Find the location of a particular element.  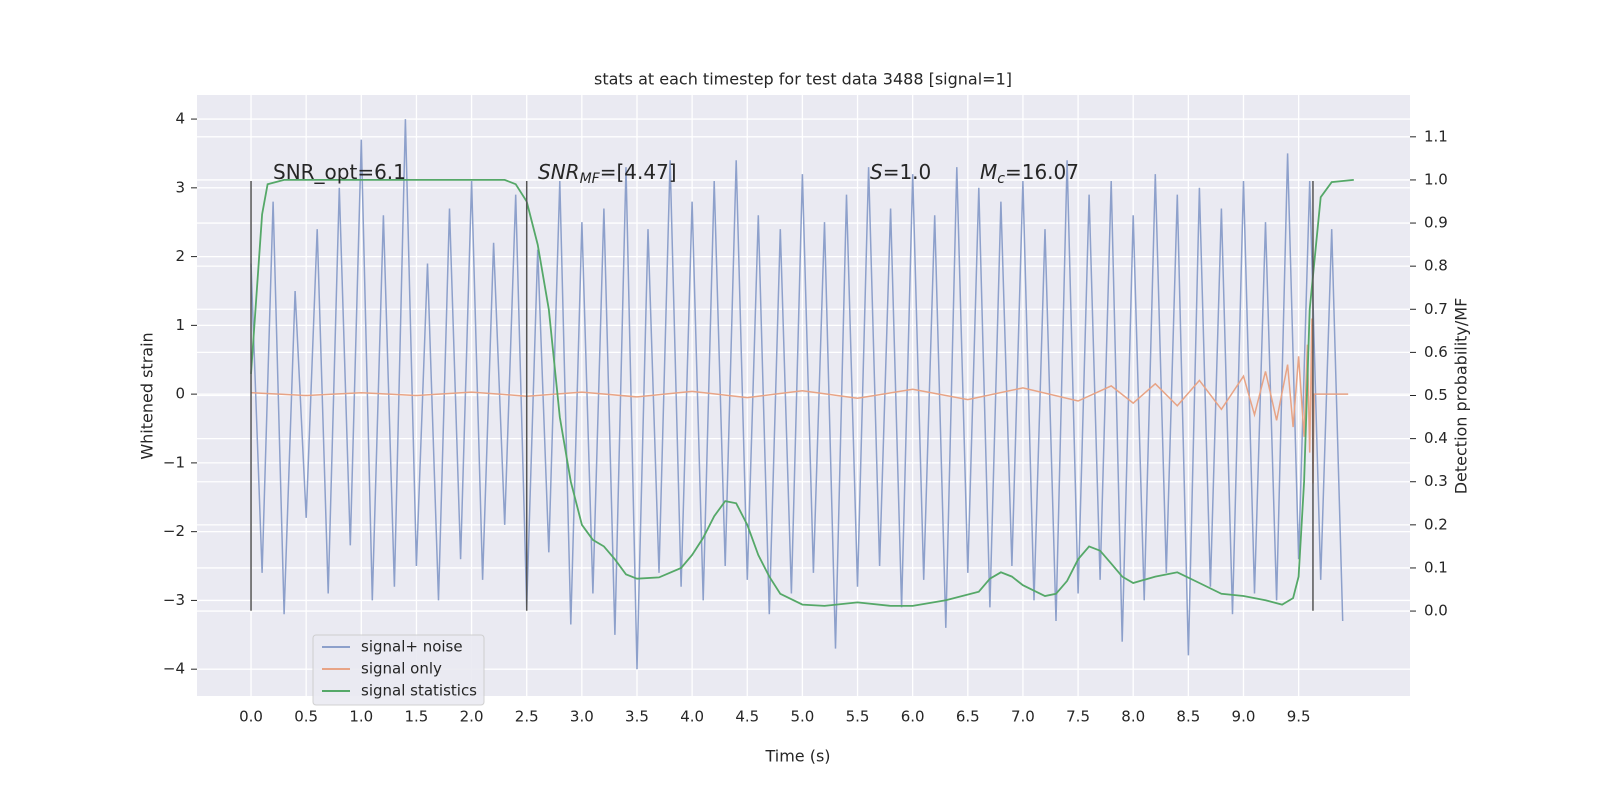

x-tick-label: 5.0 is located at coordinates (802, 717).